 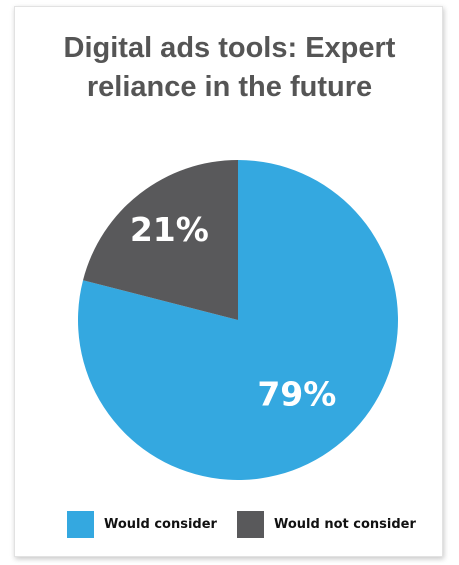 I want to click on legend-label-would-consider: Would consider, so click(x=160, y=524).